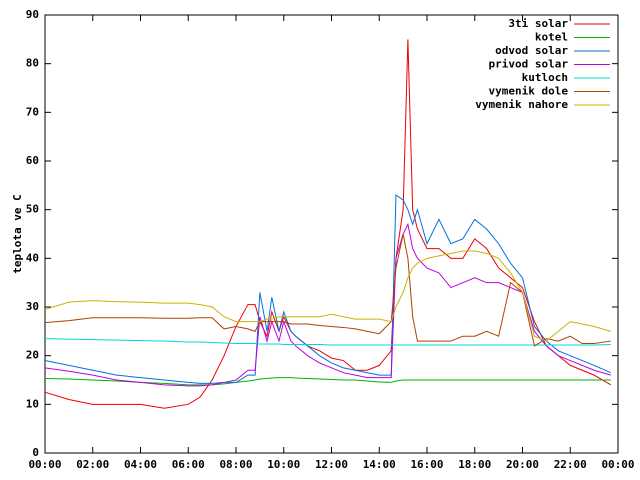  Describe the element at coordinates (140, 464) in the screenshot. I see `x-tick-label: 04:00` at that location.